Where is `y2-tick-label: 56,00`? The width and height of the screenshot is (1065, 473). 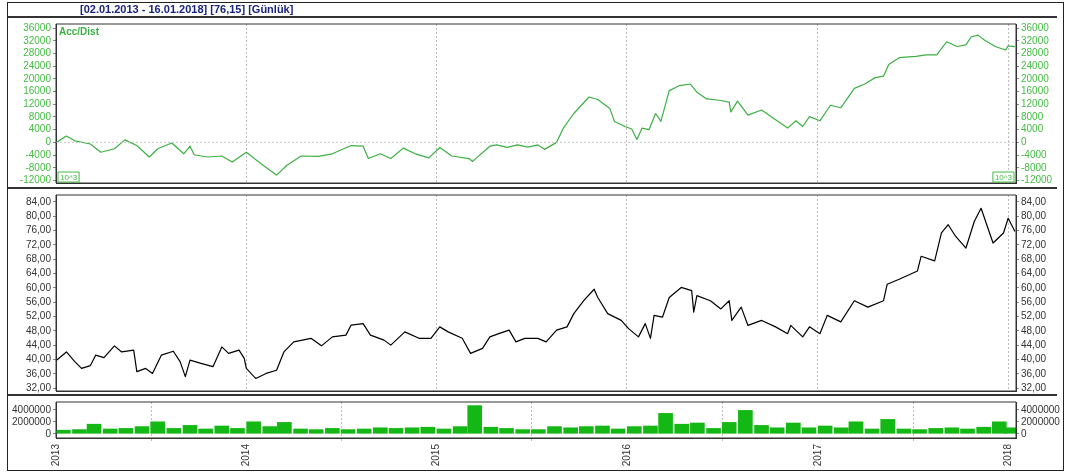 y2-tick-label: 56,00 is located at coordinates (1034, 301).